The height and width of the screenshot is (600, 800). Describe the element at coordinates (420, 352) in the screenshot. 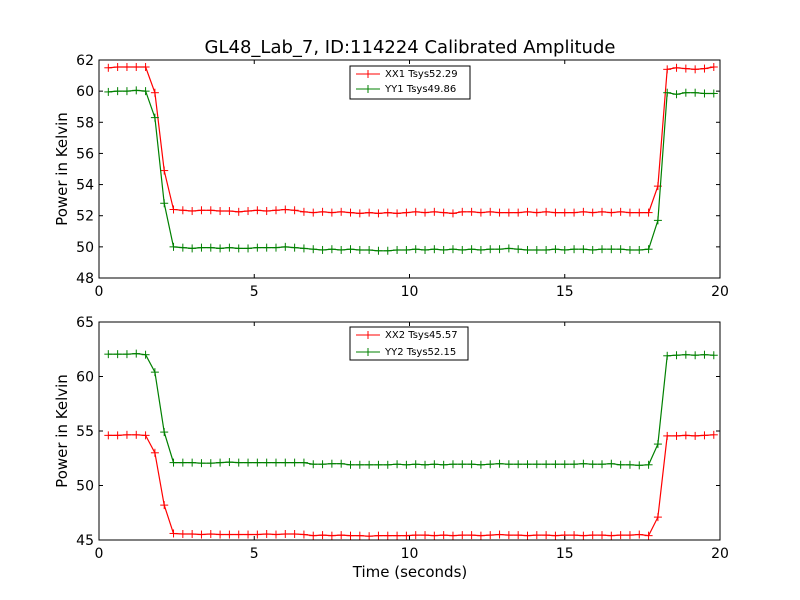

I see `bottom-legend-label-yy2: YY2 Tsys52.15` at that location.